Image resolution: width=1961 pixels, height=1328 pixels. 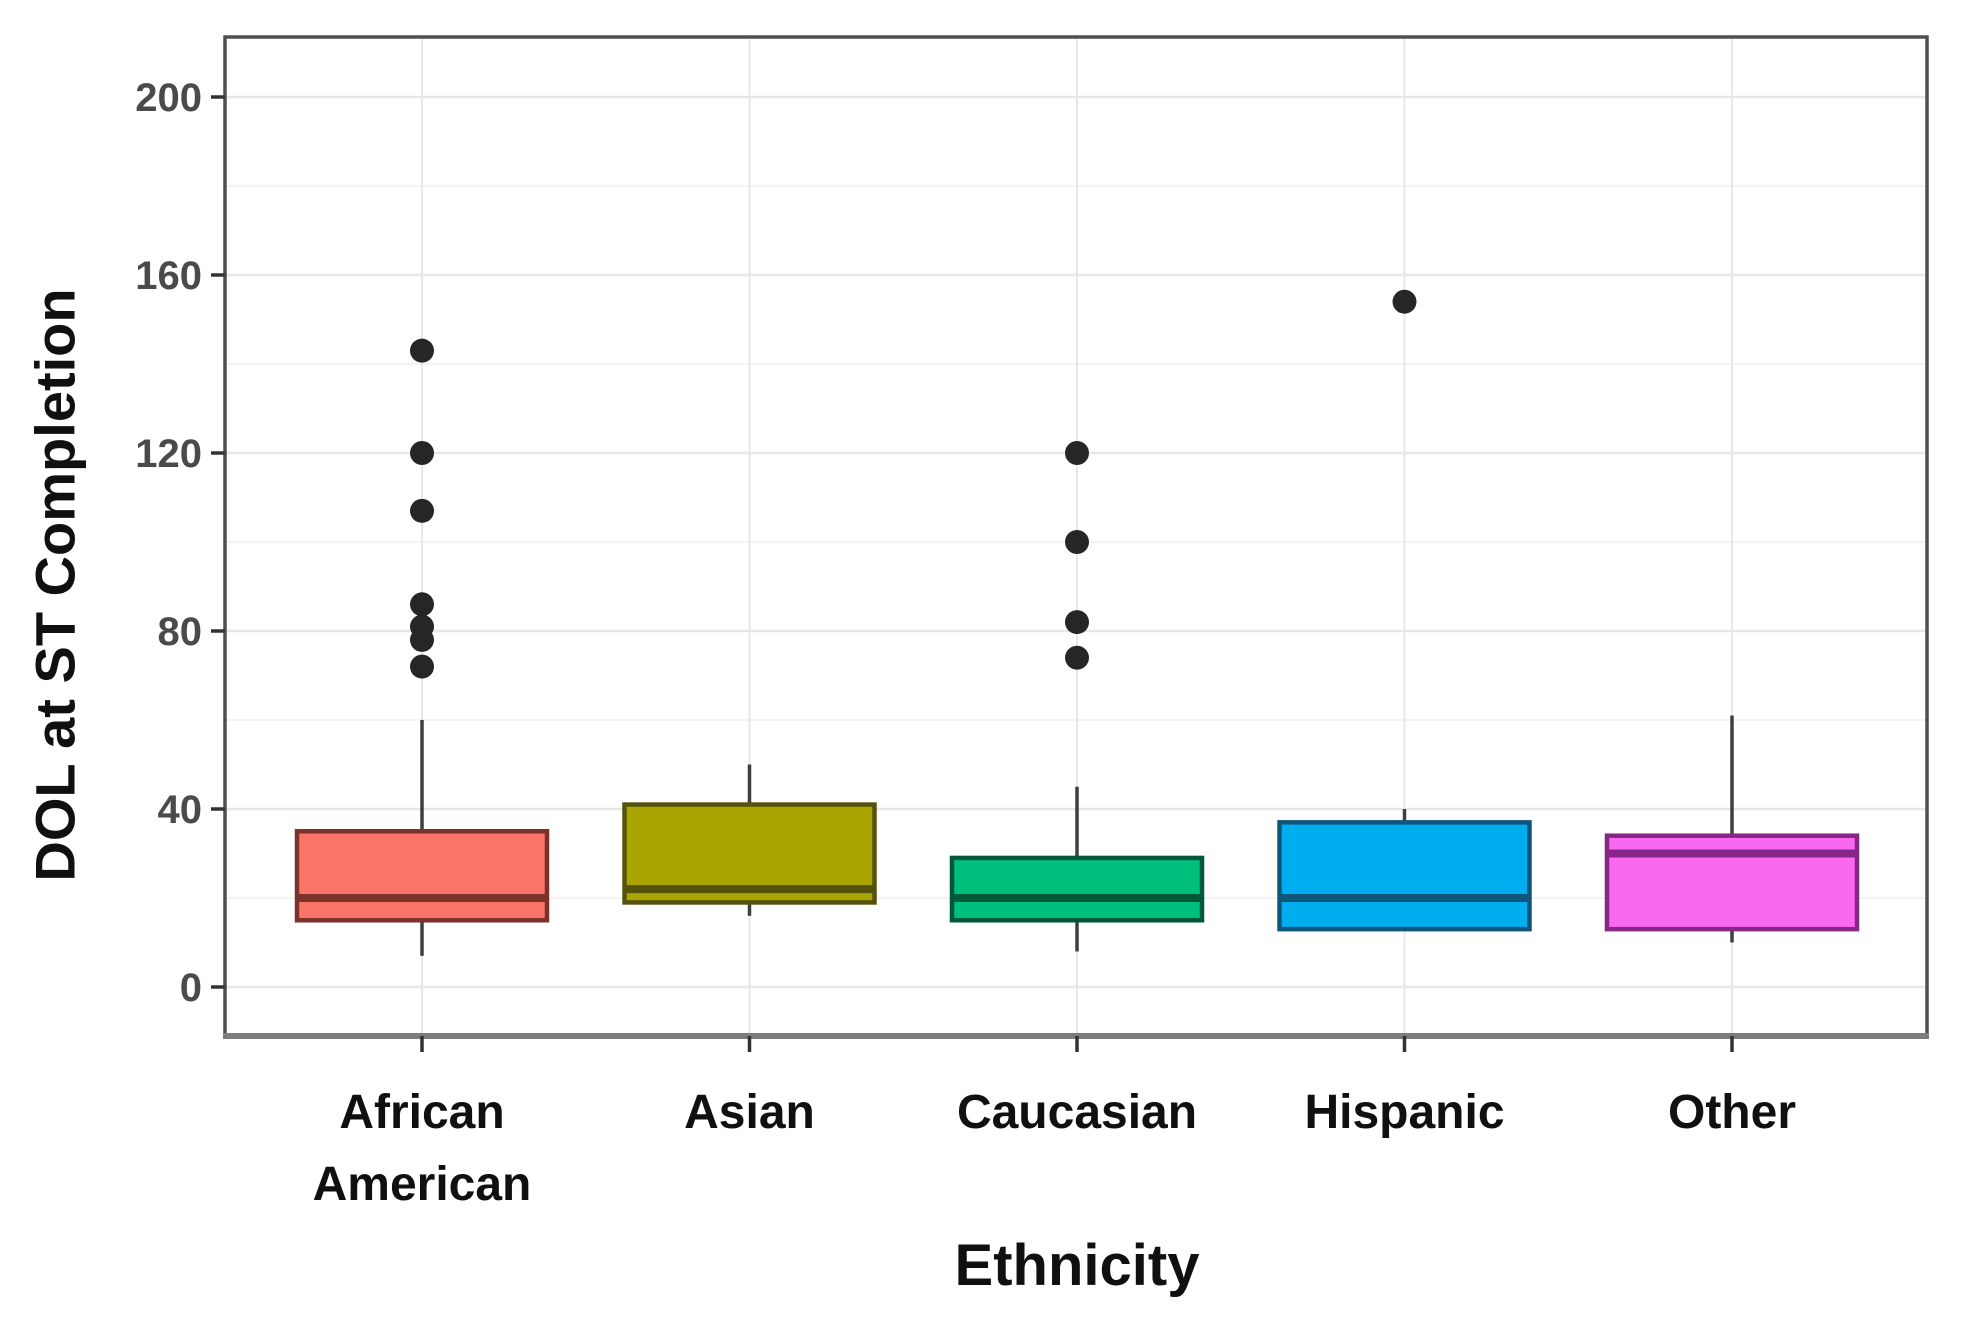 What do you see at coordinates (1077, 889) in the screenshot?
I see `box-caucasian` at bounding box center [1077, 889].